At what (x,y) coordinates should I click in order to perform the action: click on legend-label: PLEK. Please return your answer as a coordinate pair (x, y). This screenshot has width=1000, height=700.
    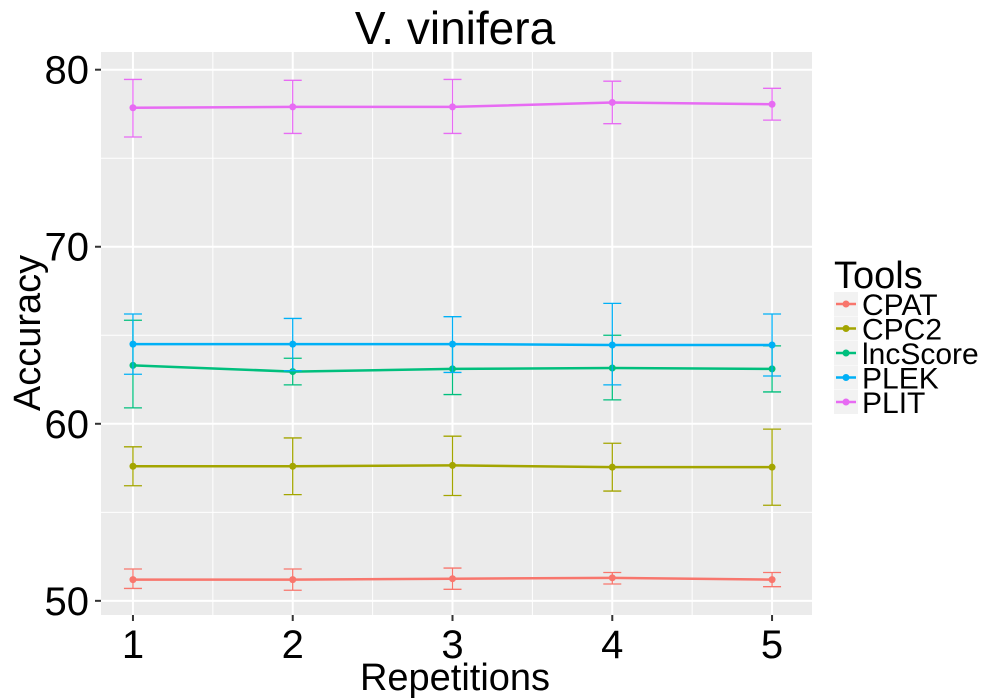
    Looking at the image, I should click on (900, 379).